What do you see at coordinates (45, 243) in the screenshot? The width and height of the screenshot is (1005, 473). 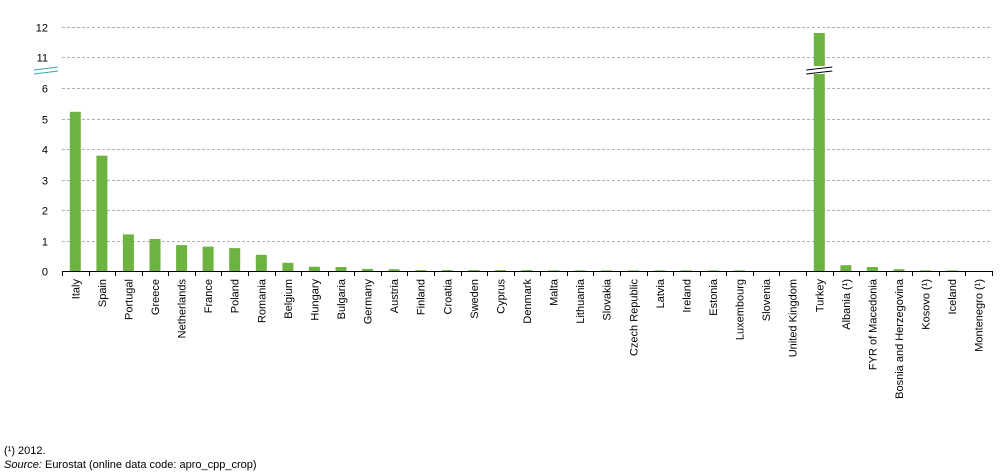 I see `y-tick-label: 1` at bounding box center [45, 243].